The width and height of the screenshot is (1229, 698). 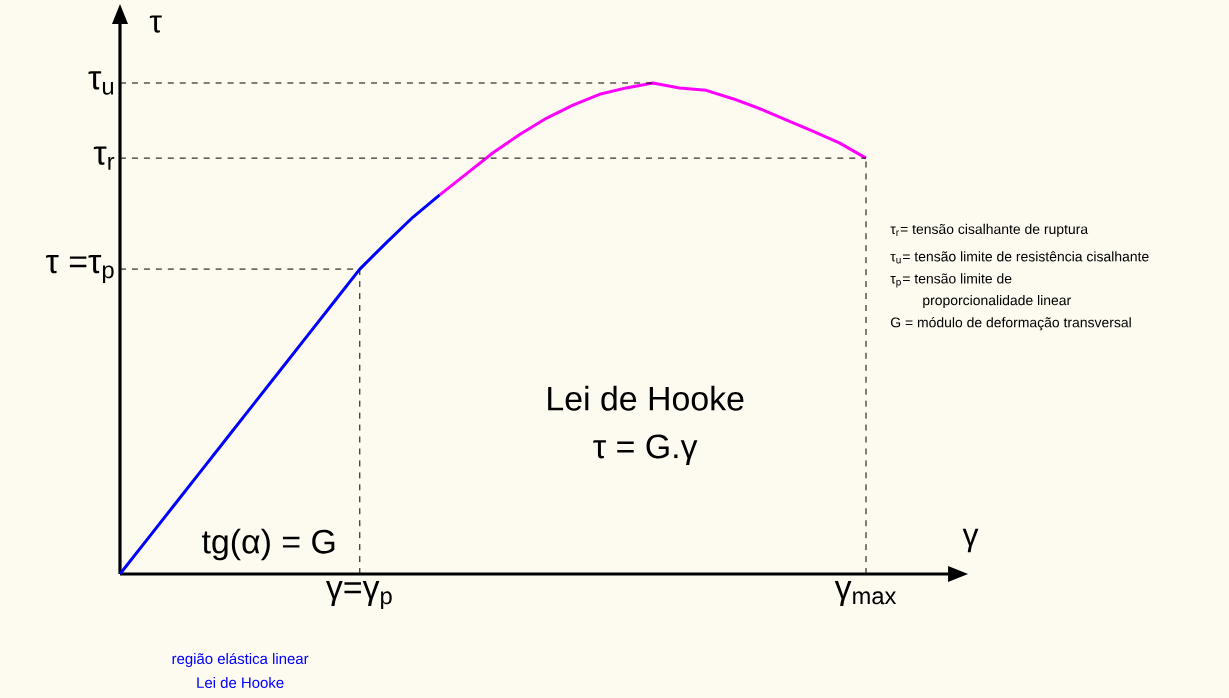 What do you see at coordinates (358, 595) in the screenshot?
I see `x-tick-label: γ=γ$_{p}$` at bounding box center [358, 595].